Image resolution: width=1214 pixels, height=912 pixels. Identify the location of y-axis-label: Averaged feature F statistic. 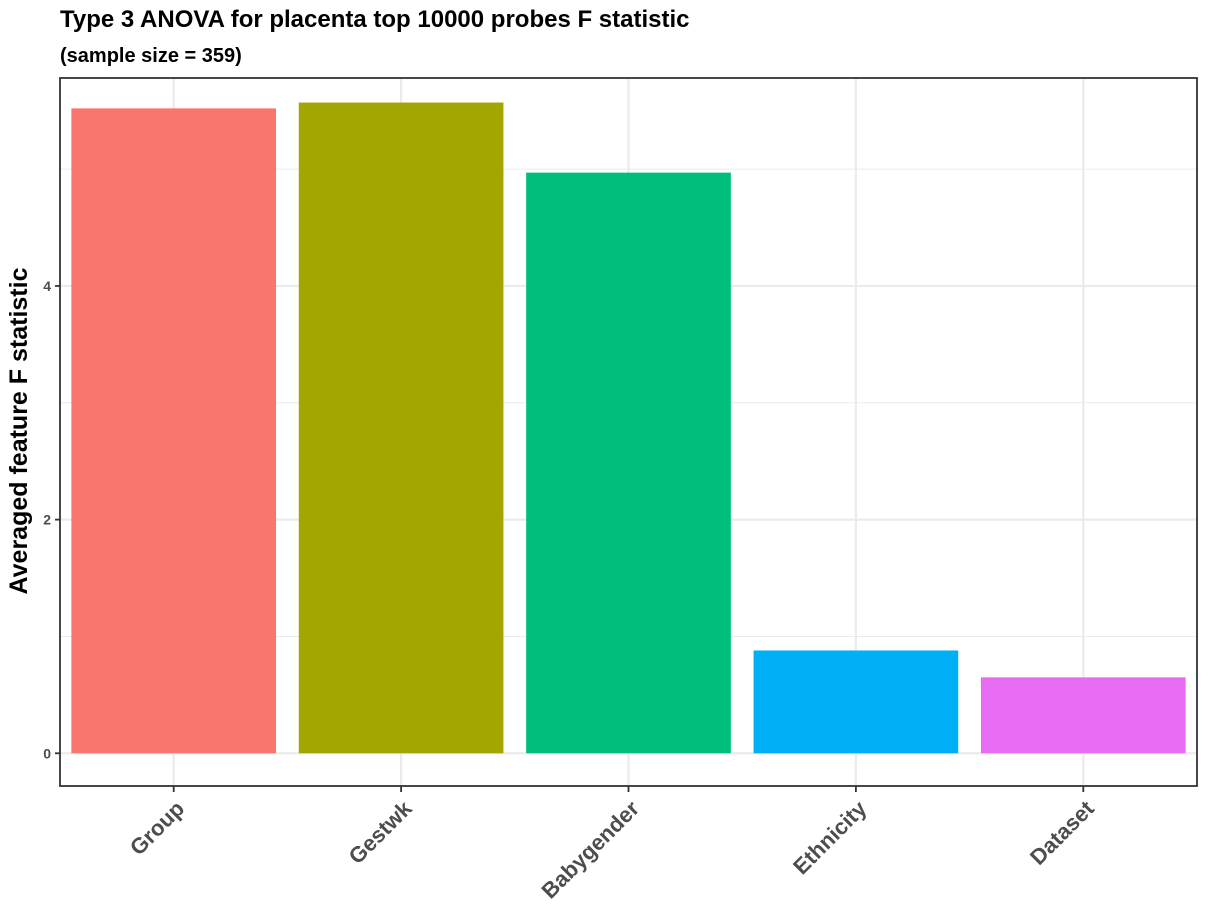
(19, 430).